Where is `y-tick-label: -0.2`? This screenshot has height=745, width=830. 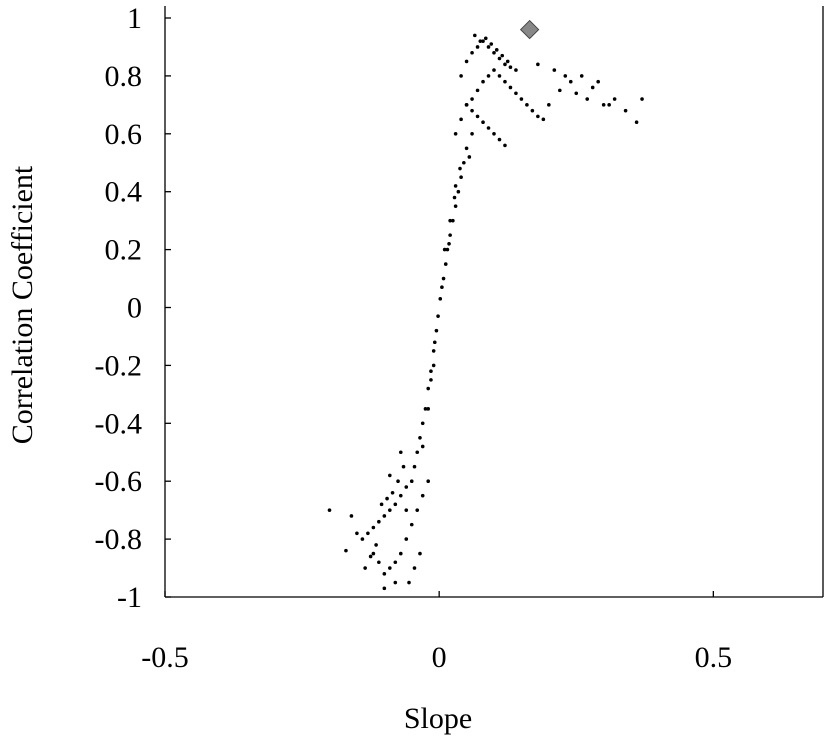
y-tick-label: -0.2 is located at coordinates (119, 365).